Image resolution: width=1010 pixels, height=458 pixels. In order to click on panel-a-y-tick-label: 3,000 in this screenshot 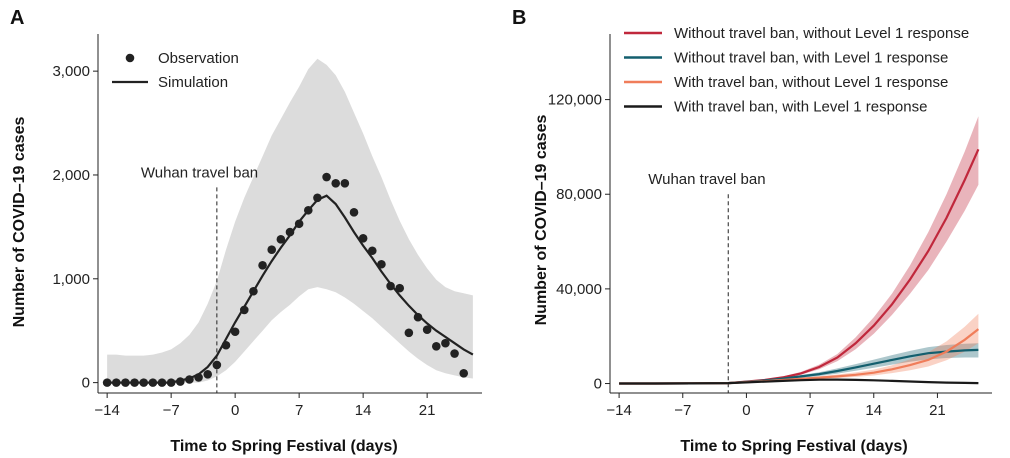, I will do `click(71, 71)`.